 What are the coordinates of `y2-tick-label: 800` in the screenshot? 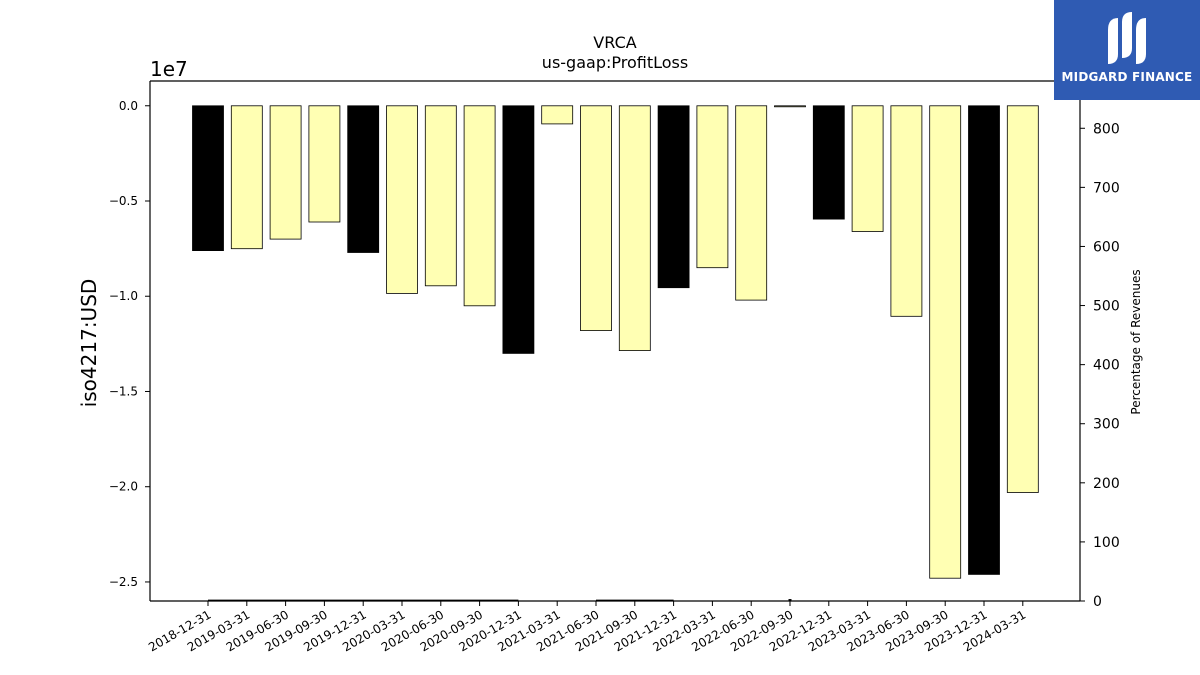 It's located at (1106, 129).